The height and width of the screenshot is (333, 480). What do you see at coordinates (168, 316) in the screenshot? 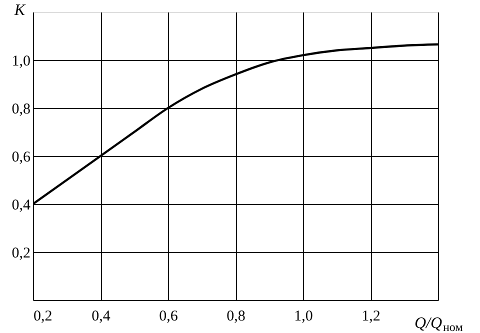
I see `x-tick-label: 0,6` at bounding box center [168, 316].